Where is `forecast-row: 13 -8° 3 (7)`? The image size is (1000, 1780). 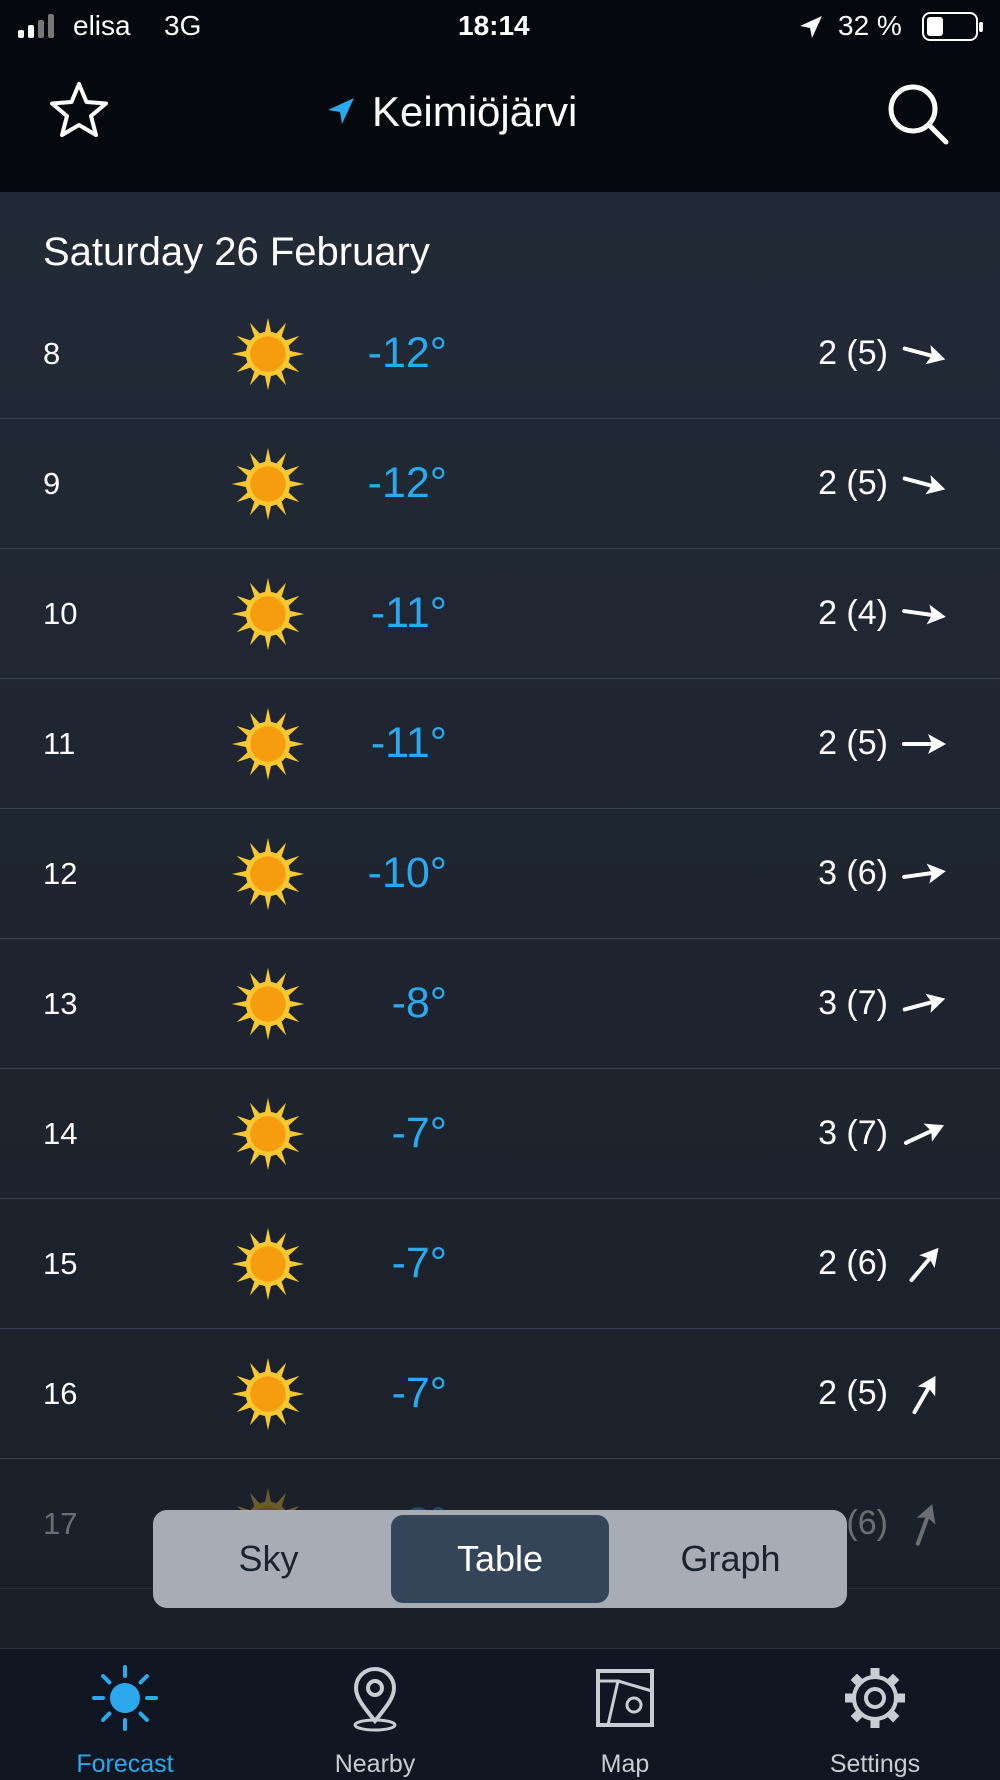
forecast-row: 13 -8° 3 (7) is located at coordinates (500, 1004).